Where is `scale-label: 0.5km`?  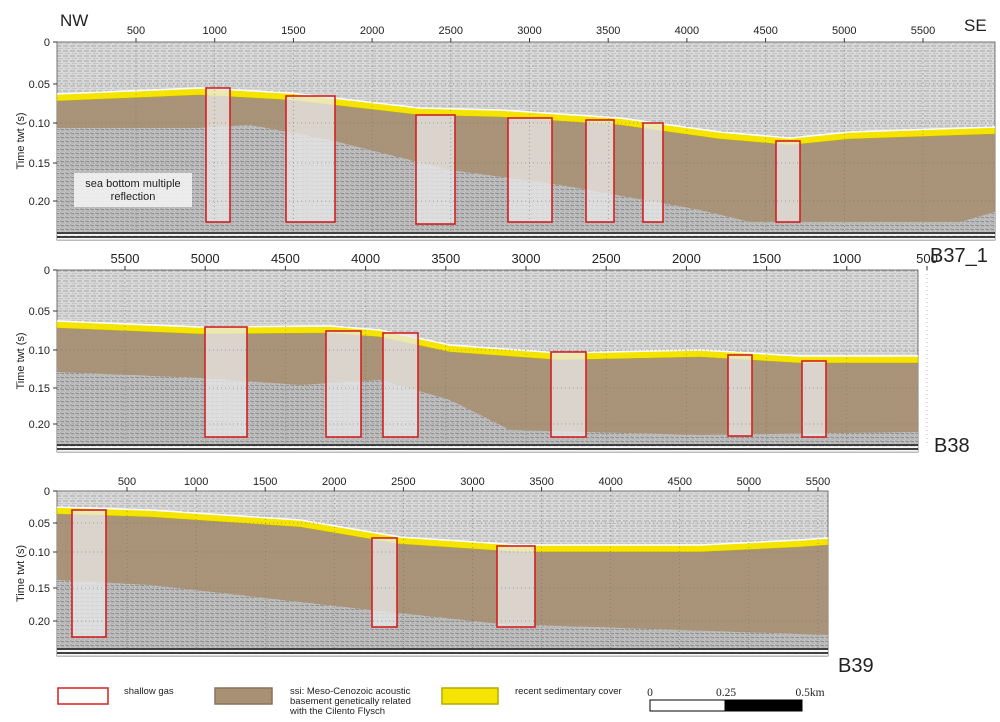 scale-label: 0.5km is located at coordinates (809, 693).